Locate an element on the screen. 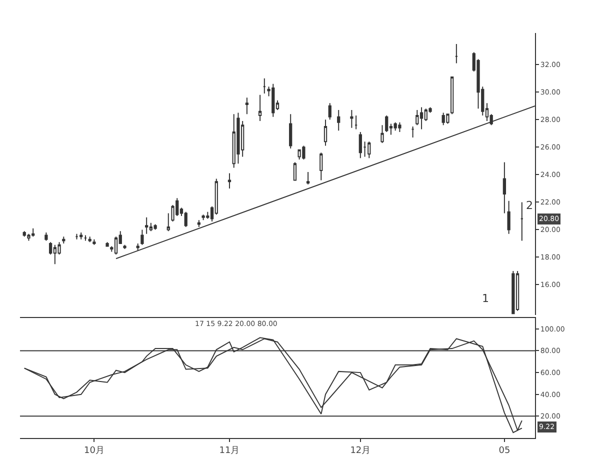 Image resolution: width=597 pixels, height=464 pixels. x-tick-label: 05 is located at coordinates (504, 451).